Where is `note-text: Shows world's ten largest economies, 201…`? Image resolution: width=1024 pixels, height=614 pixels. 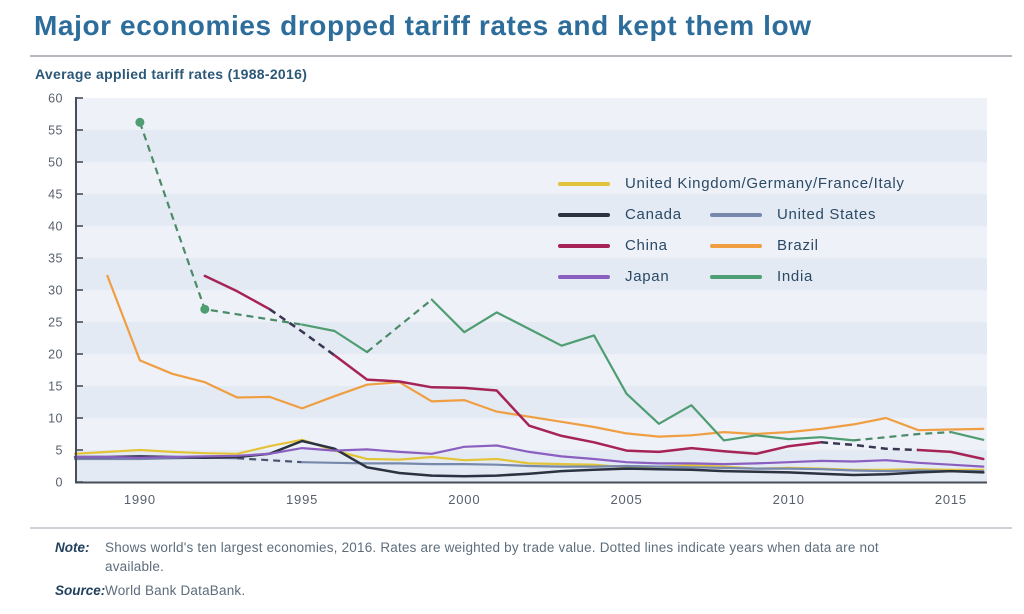
note-text: Shows world's ten largest economies, 201… is located at coordinates (492, 557).